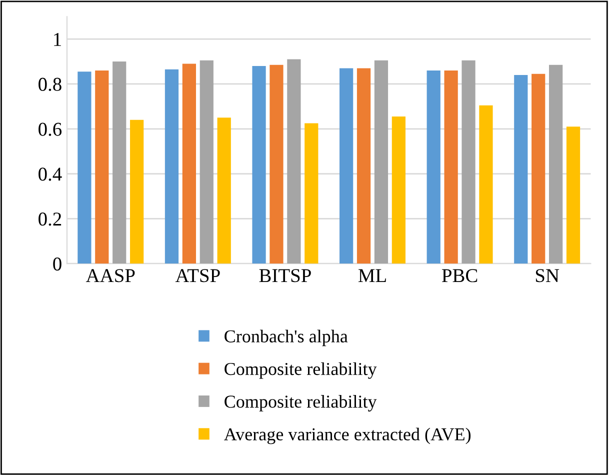  Describe the element at coordinates (50, 85) in the screenshot. I see `y-tick-label: 0.8` at that location.